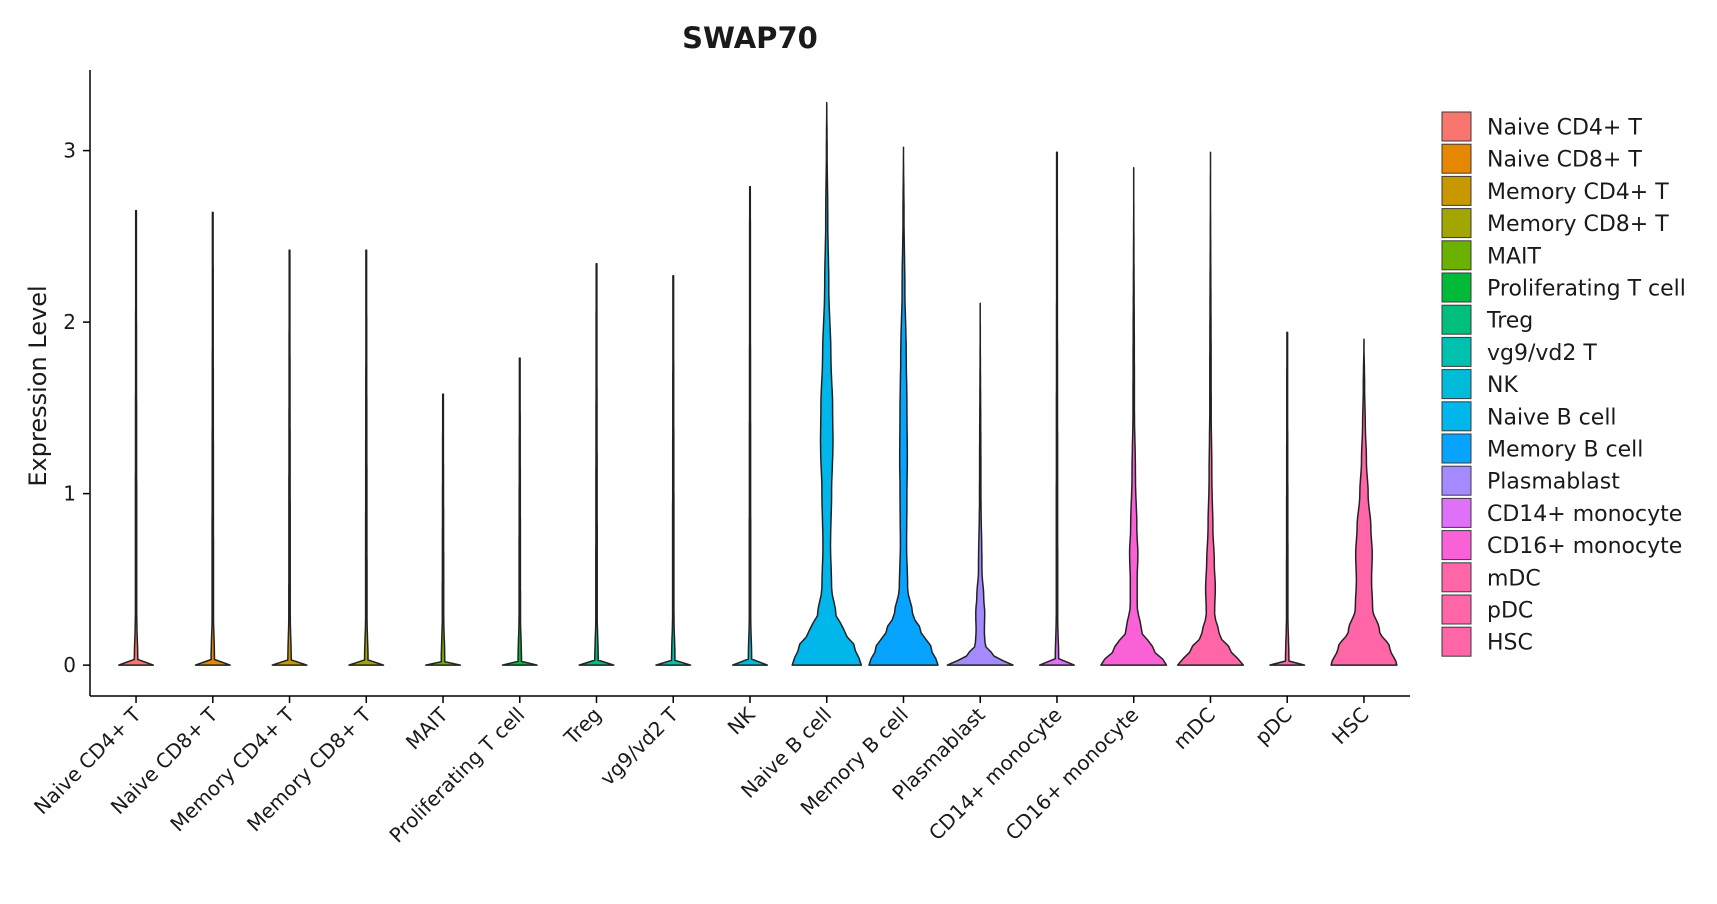 Image resolution: width=1717 pixels, height=904 pixels. I want to click on legend-label: Naive CD4+ T, so click(1564, 128).